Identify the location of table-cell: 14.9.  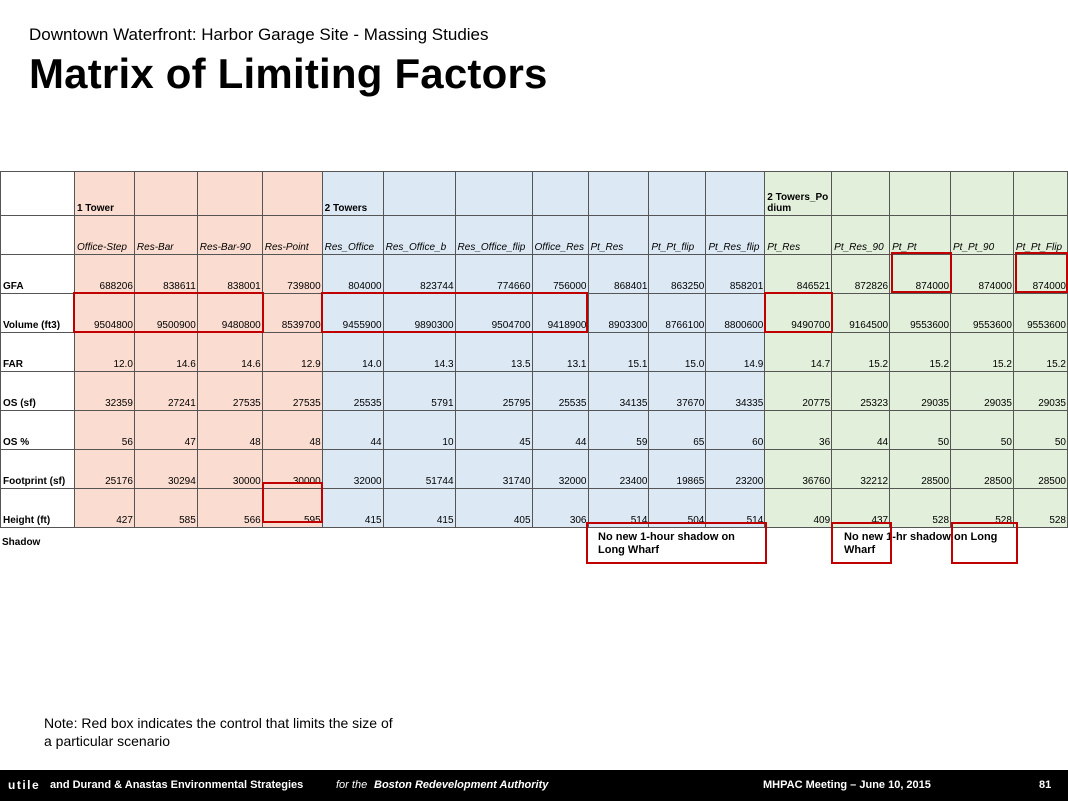
(735, 352).